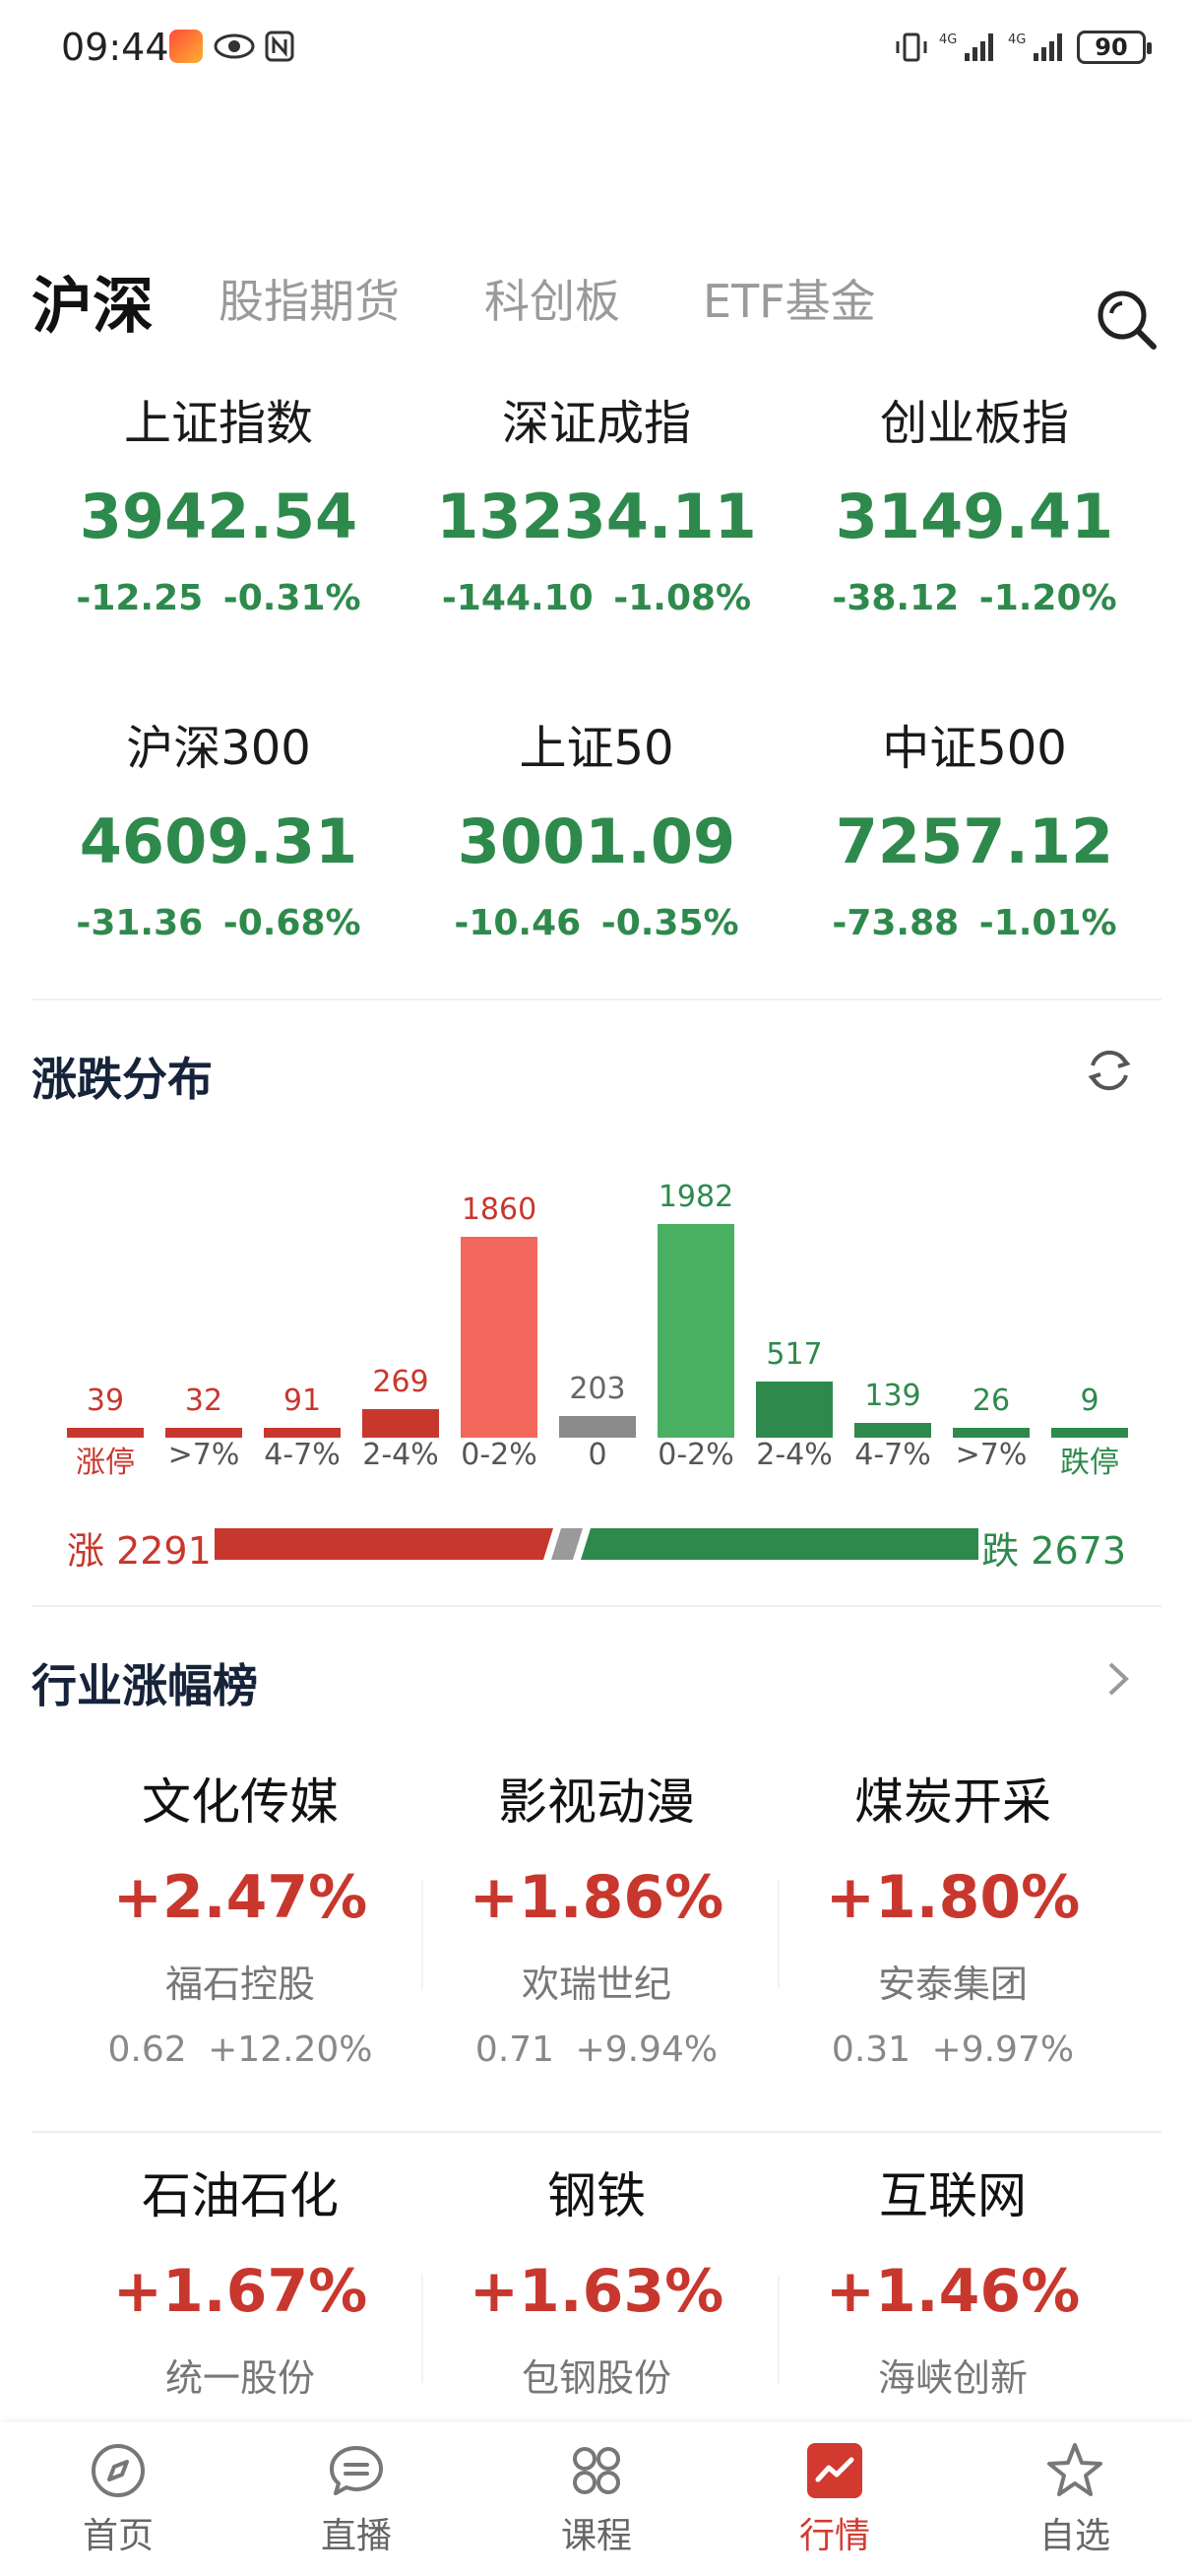  Describe the element at coordinates (291, 923) in the screenshot. I see `index-change-pct: -0.68%` at that location.